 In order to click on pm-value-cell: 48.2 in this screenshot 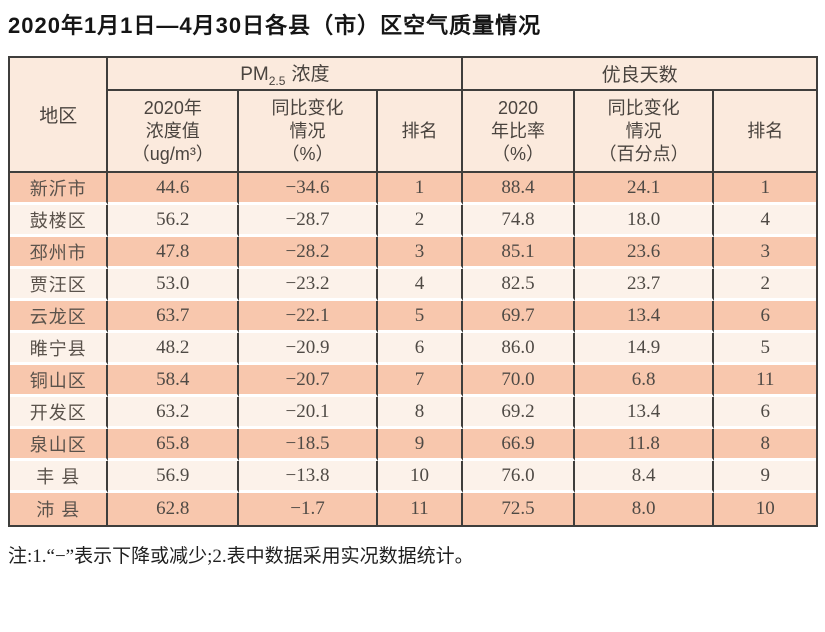, I will do `click(174, 349)`.